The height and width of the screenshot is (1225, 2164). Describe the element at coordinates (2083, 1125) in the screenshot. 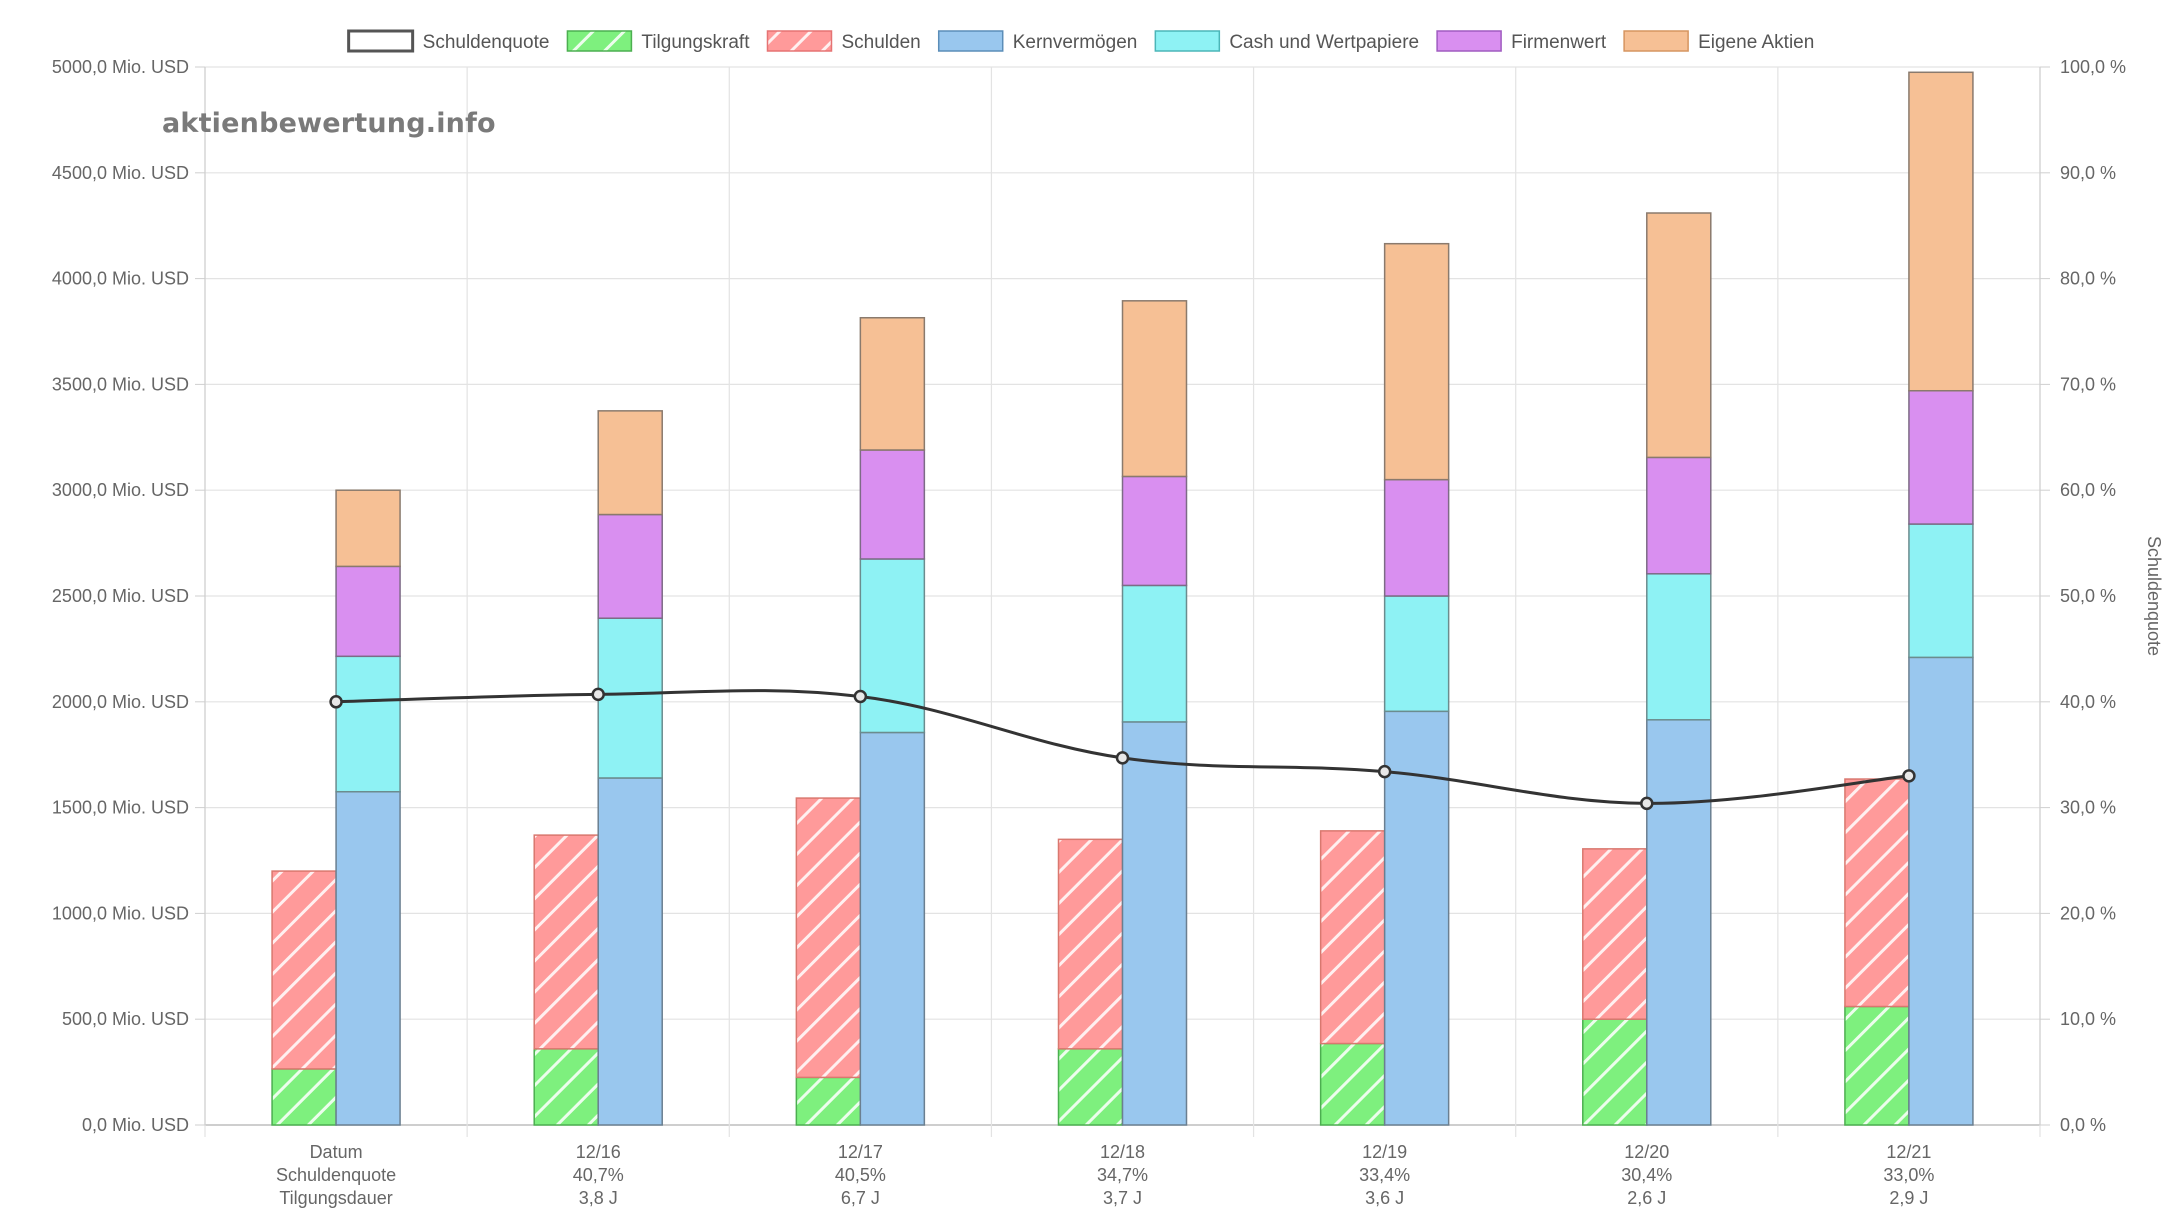

I see `y-right-tick-label: 0,0 %` at that location.